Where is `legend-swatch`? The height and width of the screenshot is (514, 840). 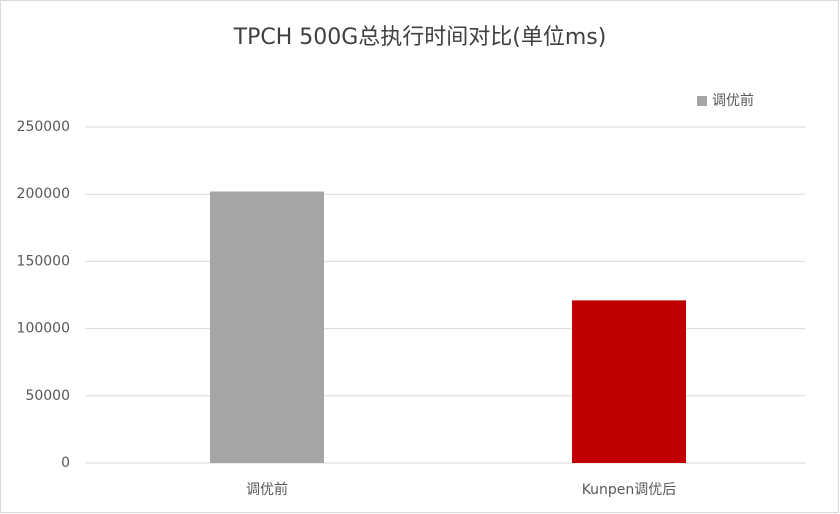
legend-swatch is located at coordinates (702, 101).